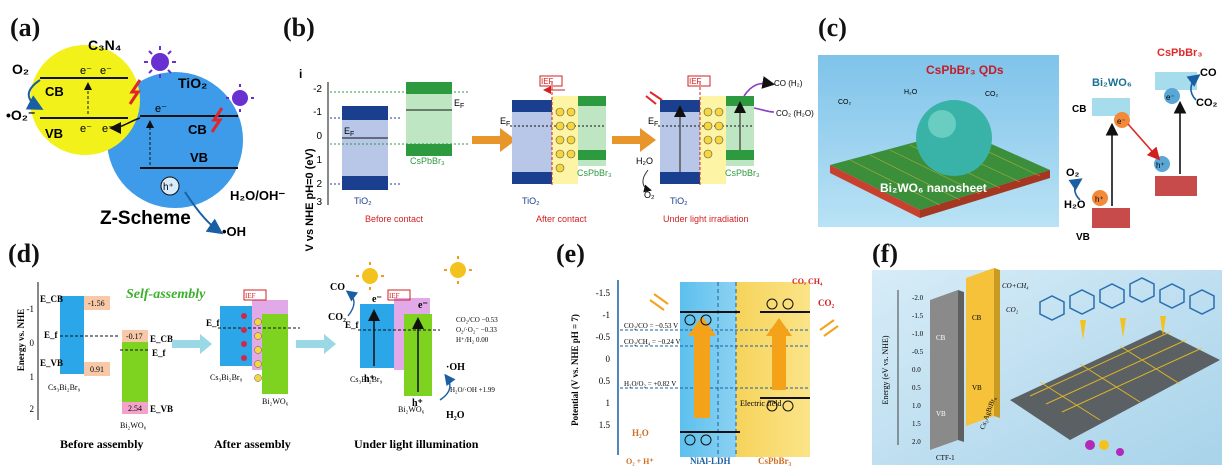 Image resolution: width=1225 pixels, height=469 pixels. I want to click on d-tick: 1, so click(32, 377).